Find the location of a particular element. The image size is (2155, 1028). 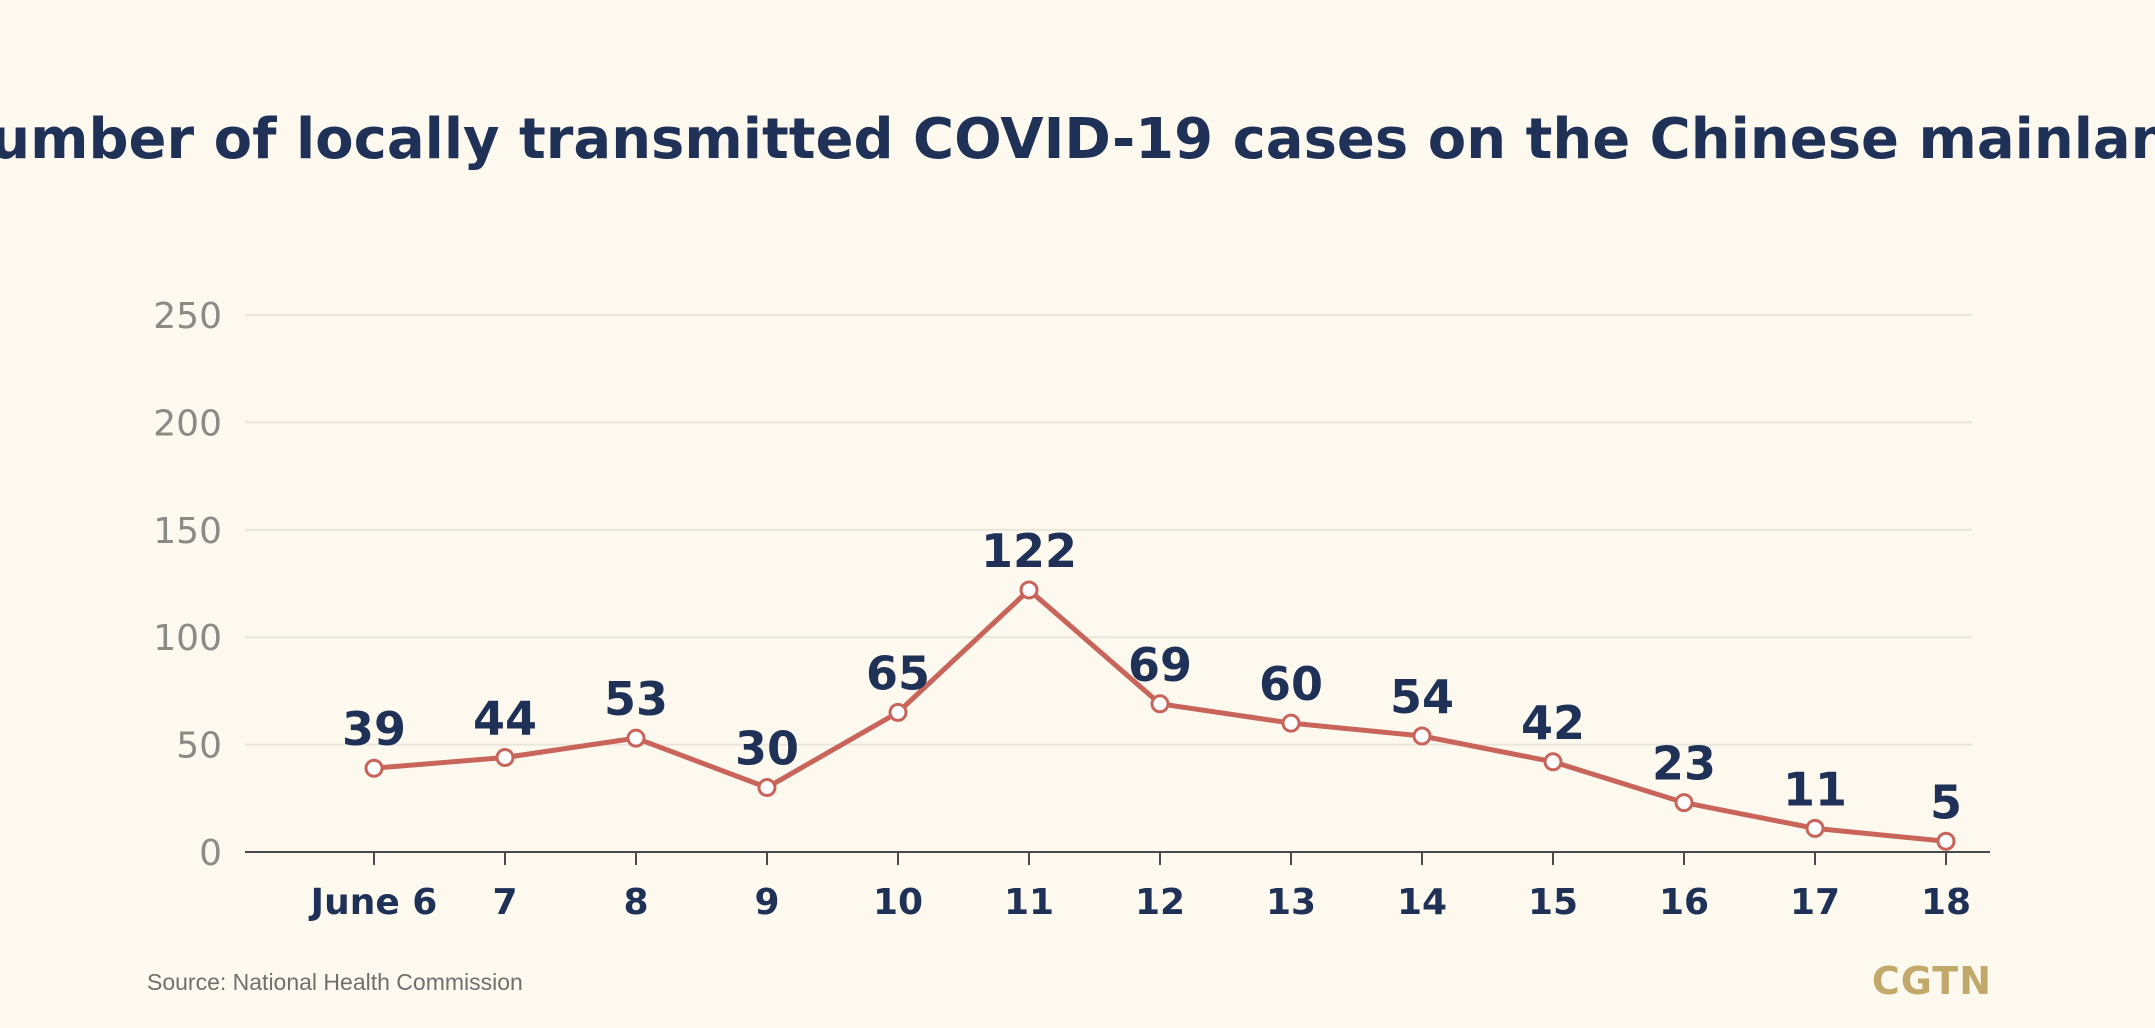

cgtn-logo: CGTN is located at coordinates (1932, 981).